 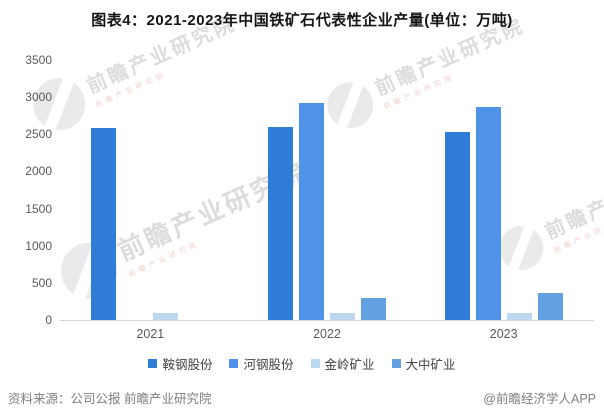 What do you see at coordinates (38, 171) in the screenshot?
I see `y-tick-label: 2000` at bounding box center [38, 171].